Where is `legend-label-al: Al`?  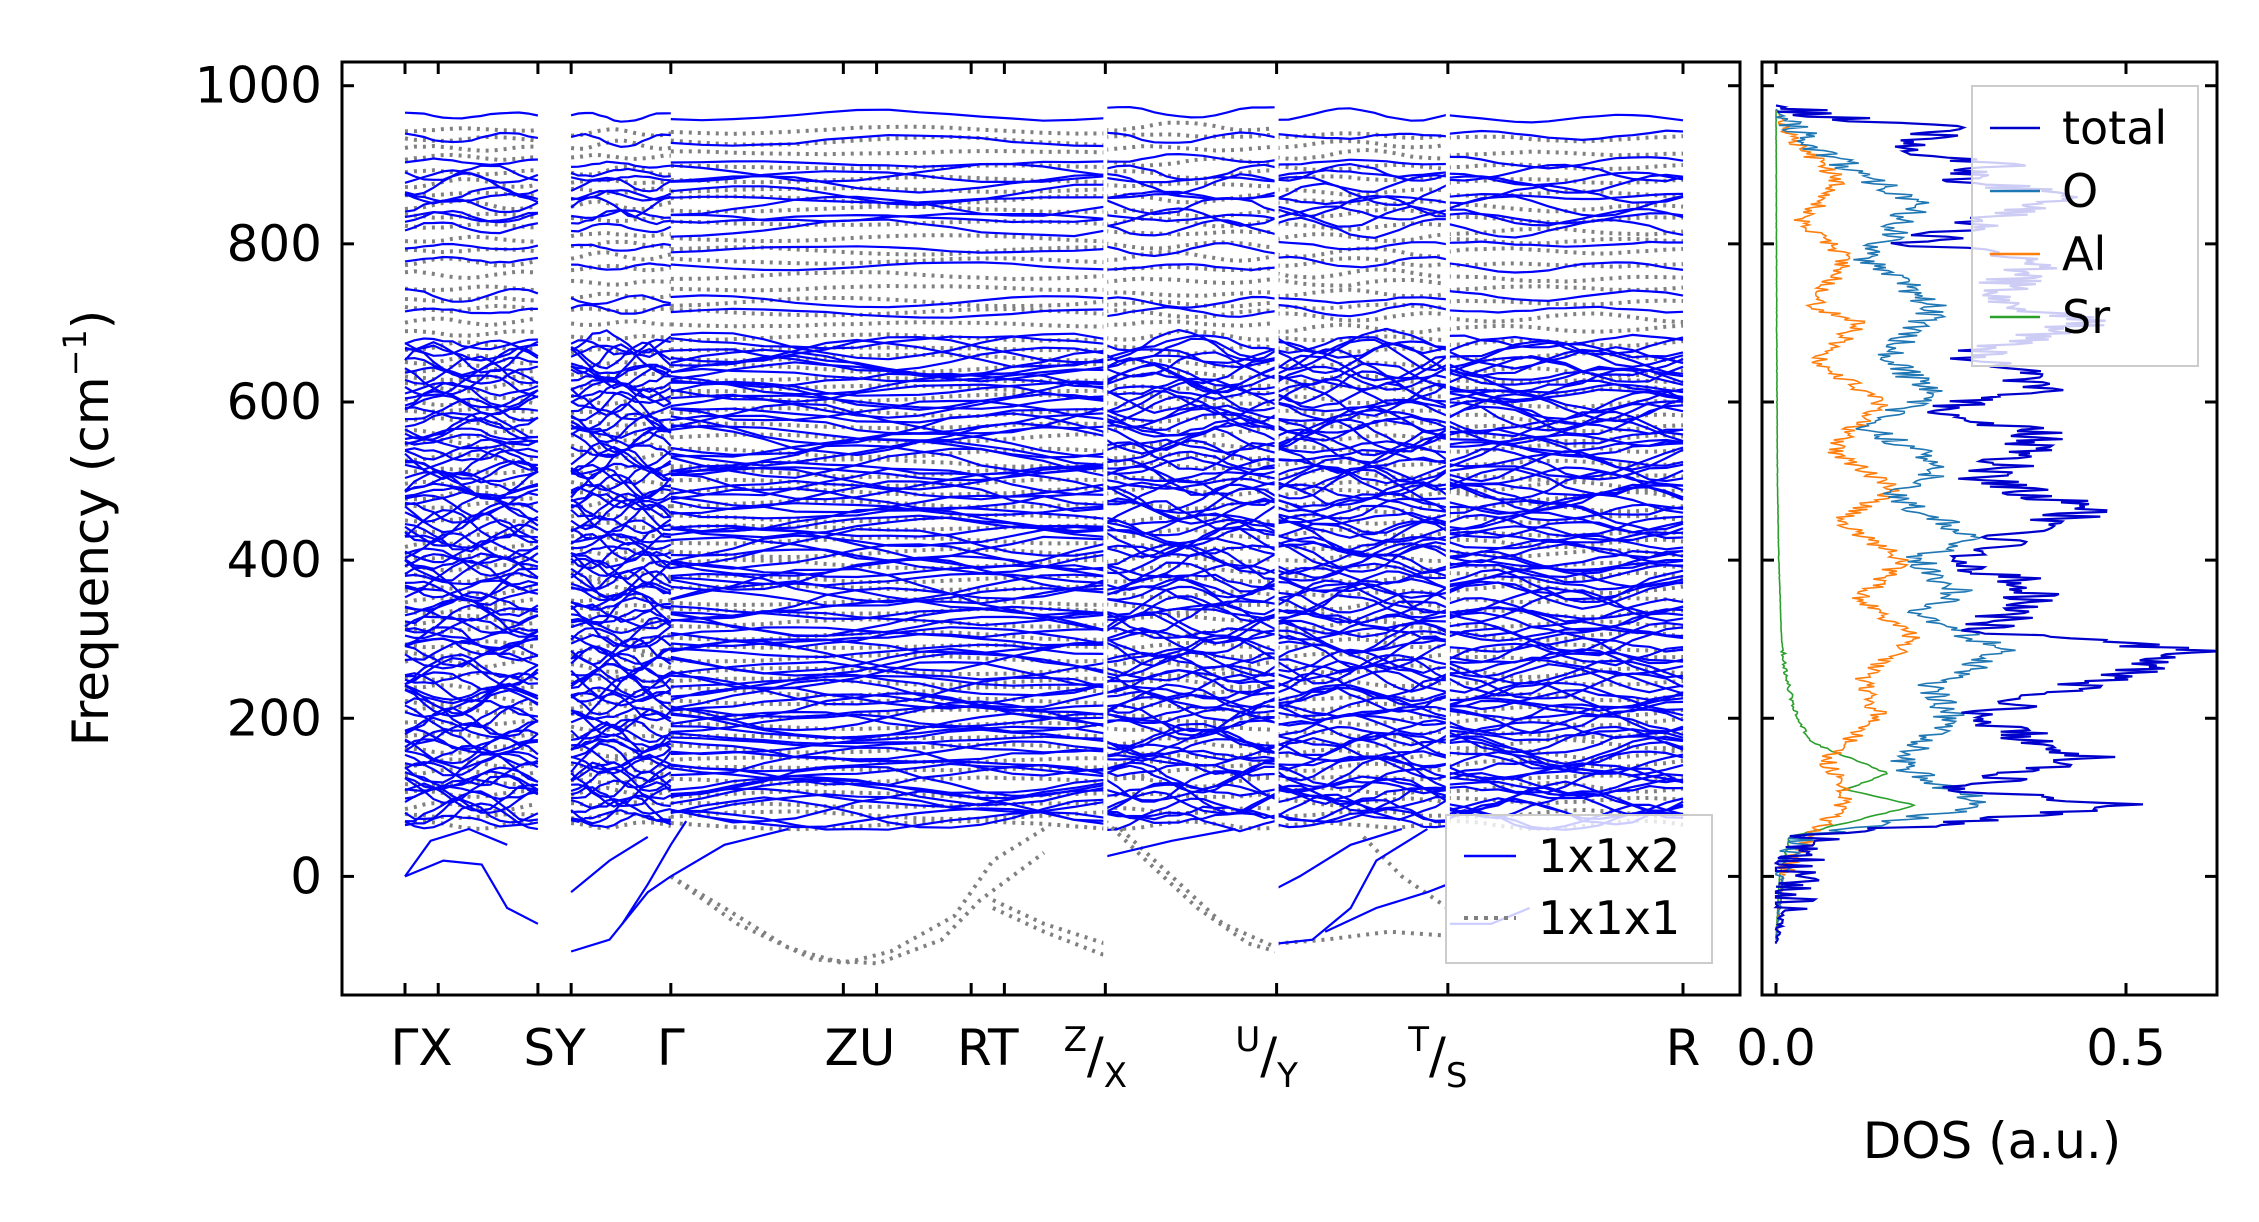
legend-label-al: Al is located at coordinates (2084, 254).